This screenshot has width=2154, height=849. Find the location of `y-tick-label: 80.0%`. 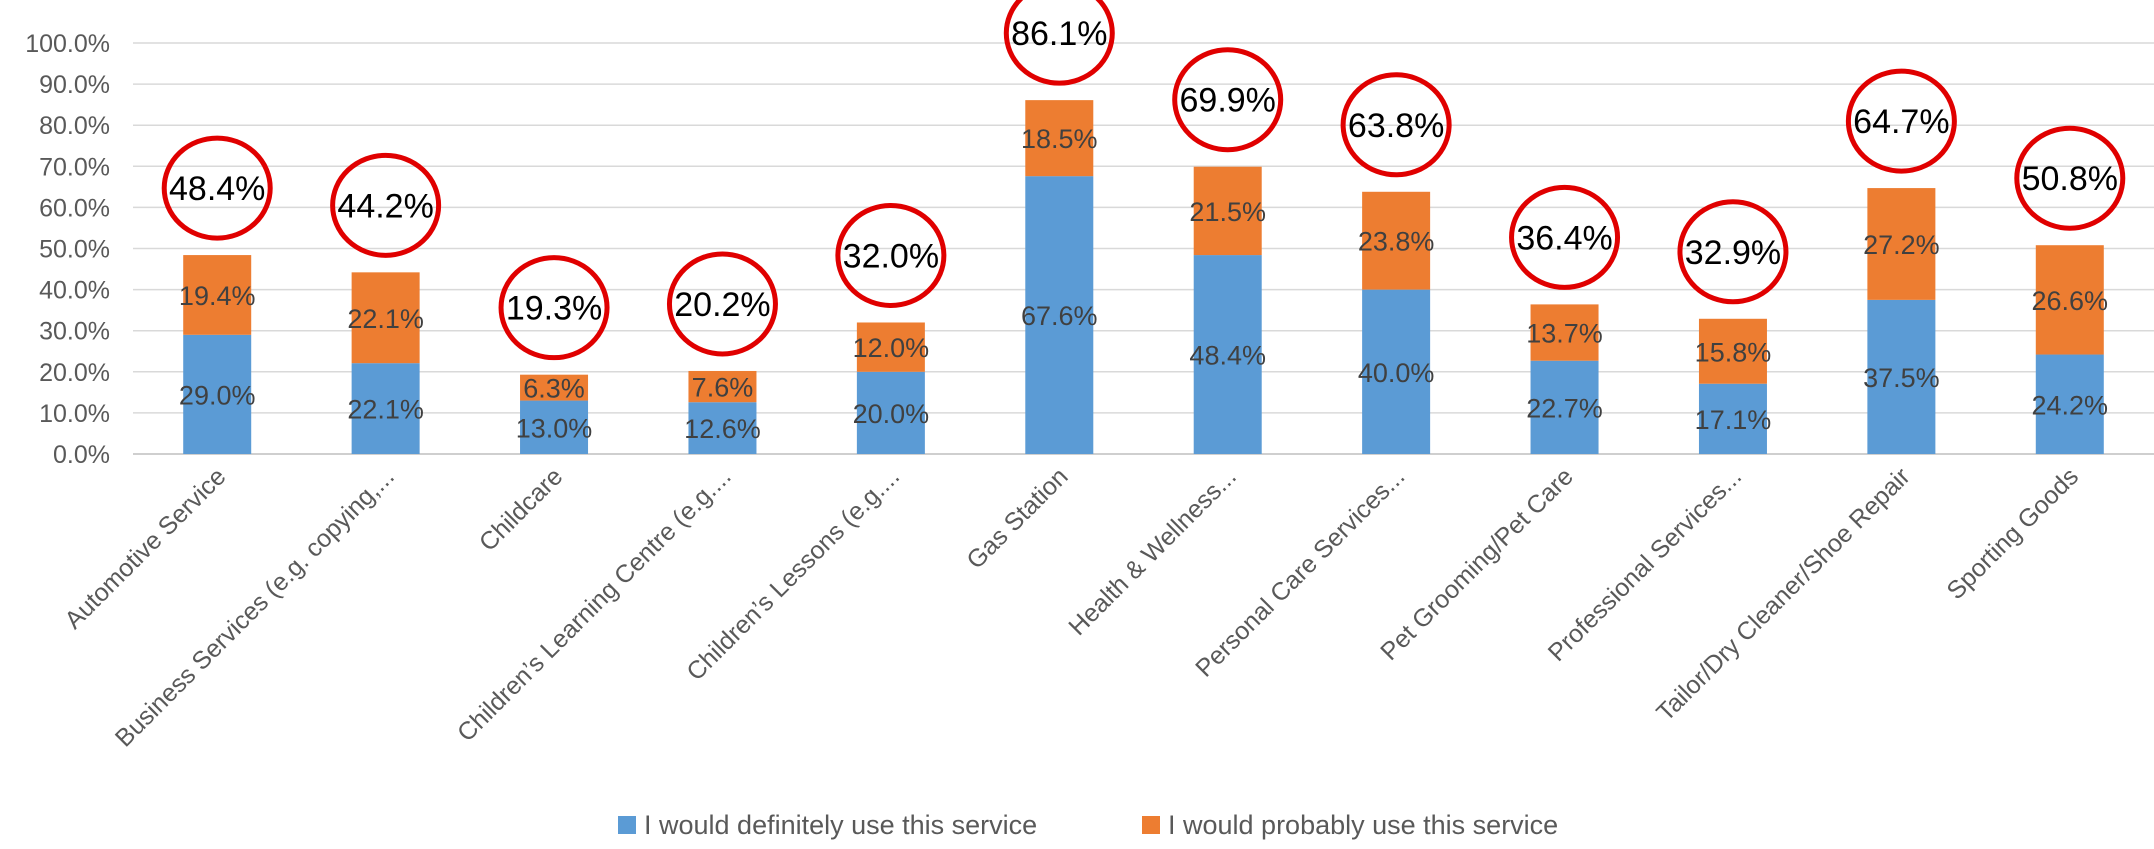

y-tick-label: 80.0% is located at coordinates (74, 126).